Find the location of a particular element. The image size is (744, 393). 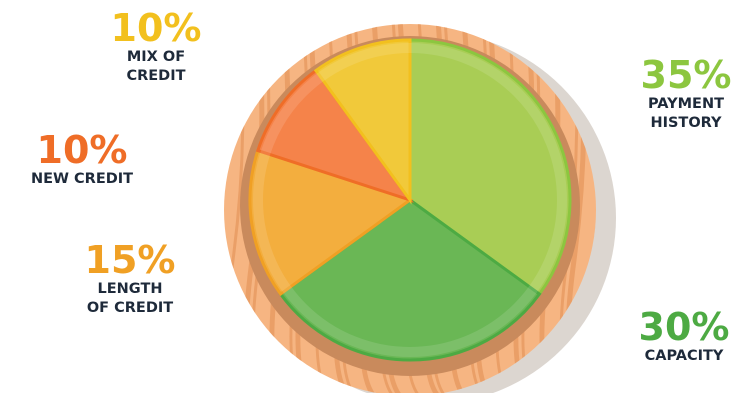

slice-percent: 30% is located at coordinates (684, 327).